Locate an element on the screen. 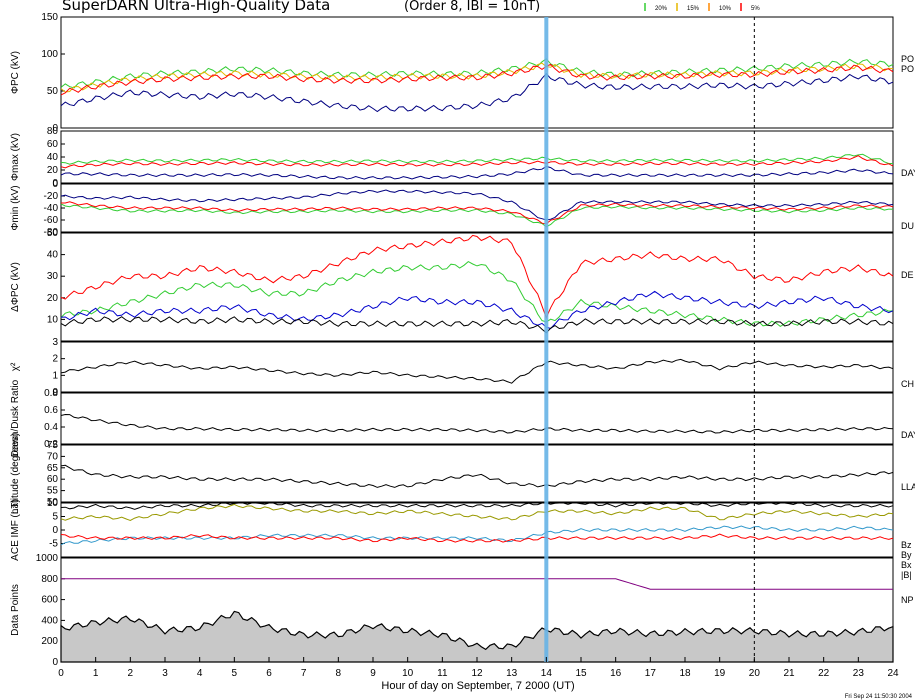 This screenshot has width=915, height=700. panel-right-label: Bz is located at coordinates (906, 545).